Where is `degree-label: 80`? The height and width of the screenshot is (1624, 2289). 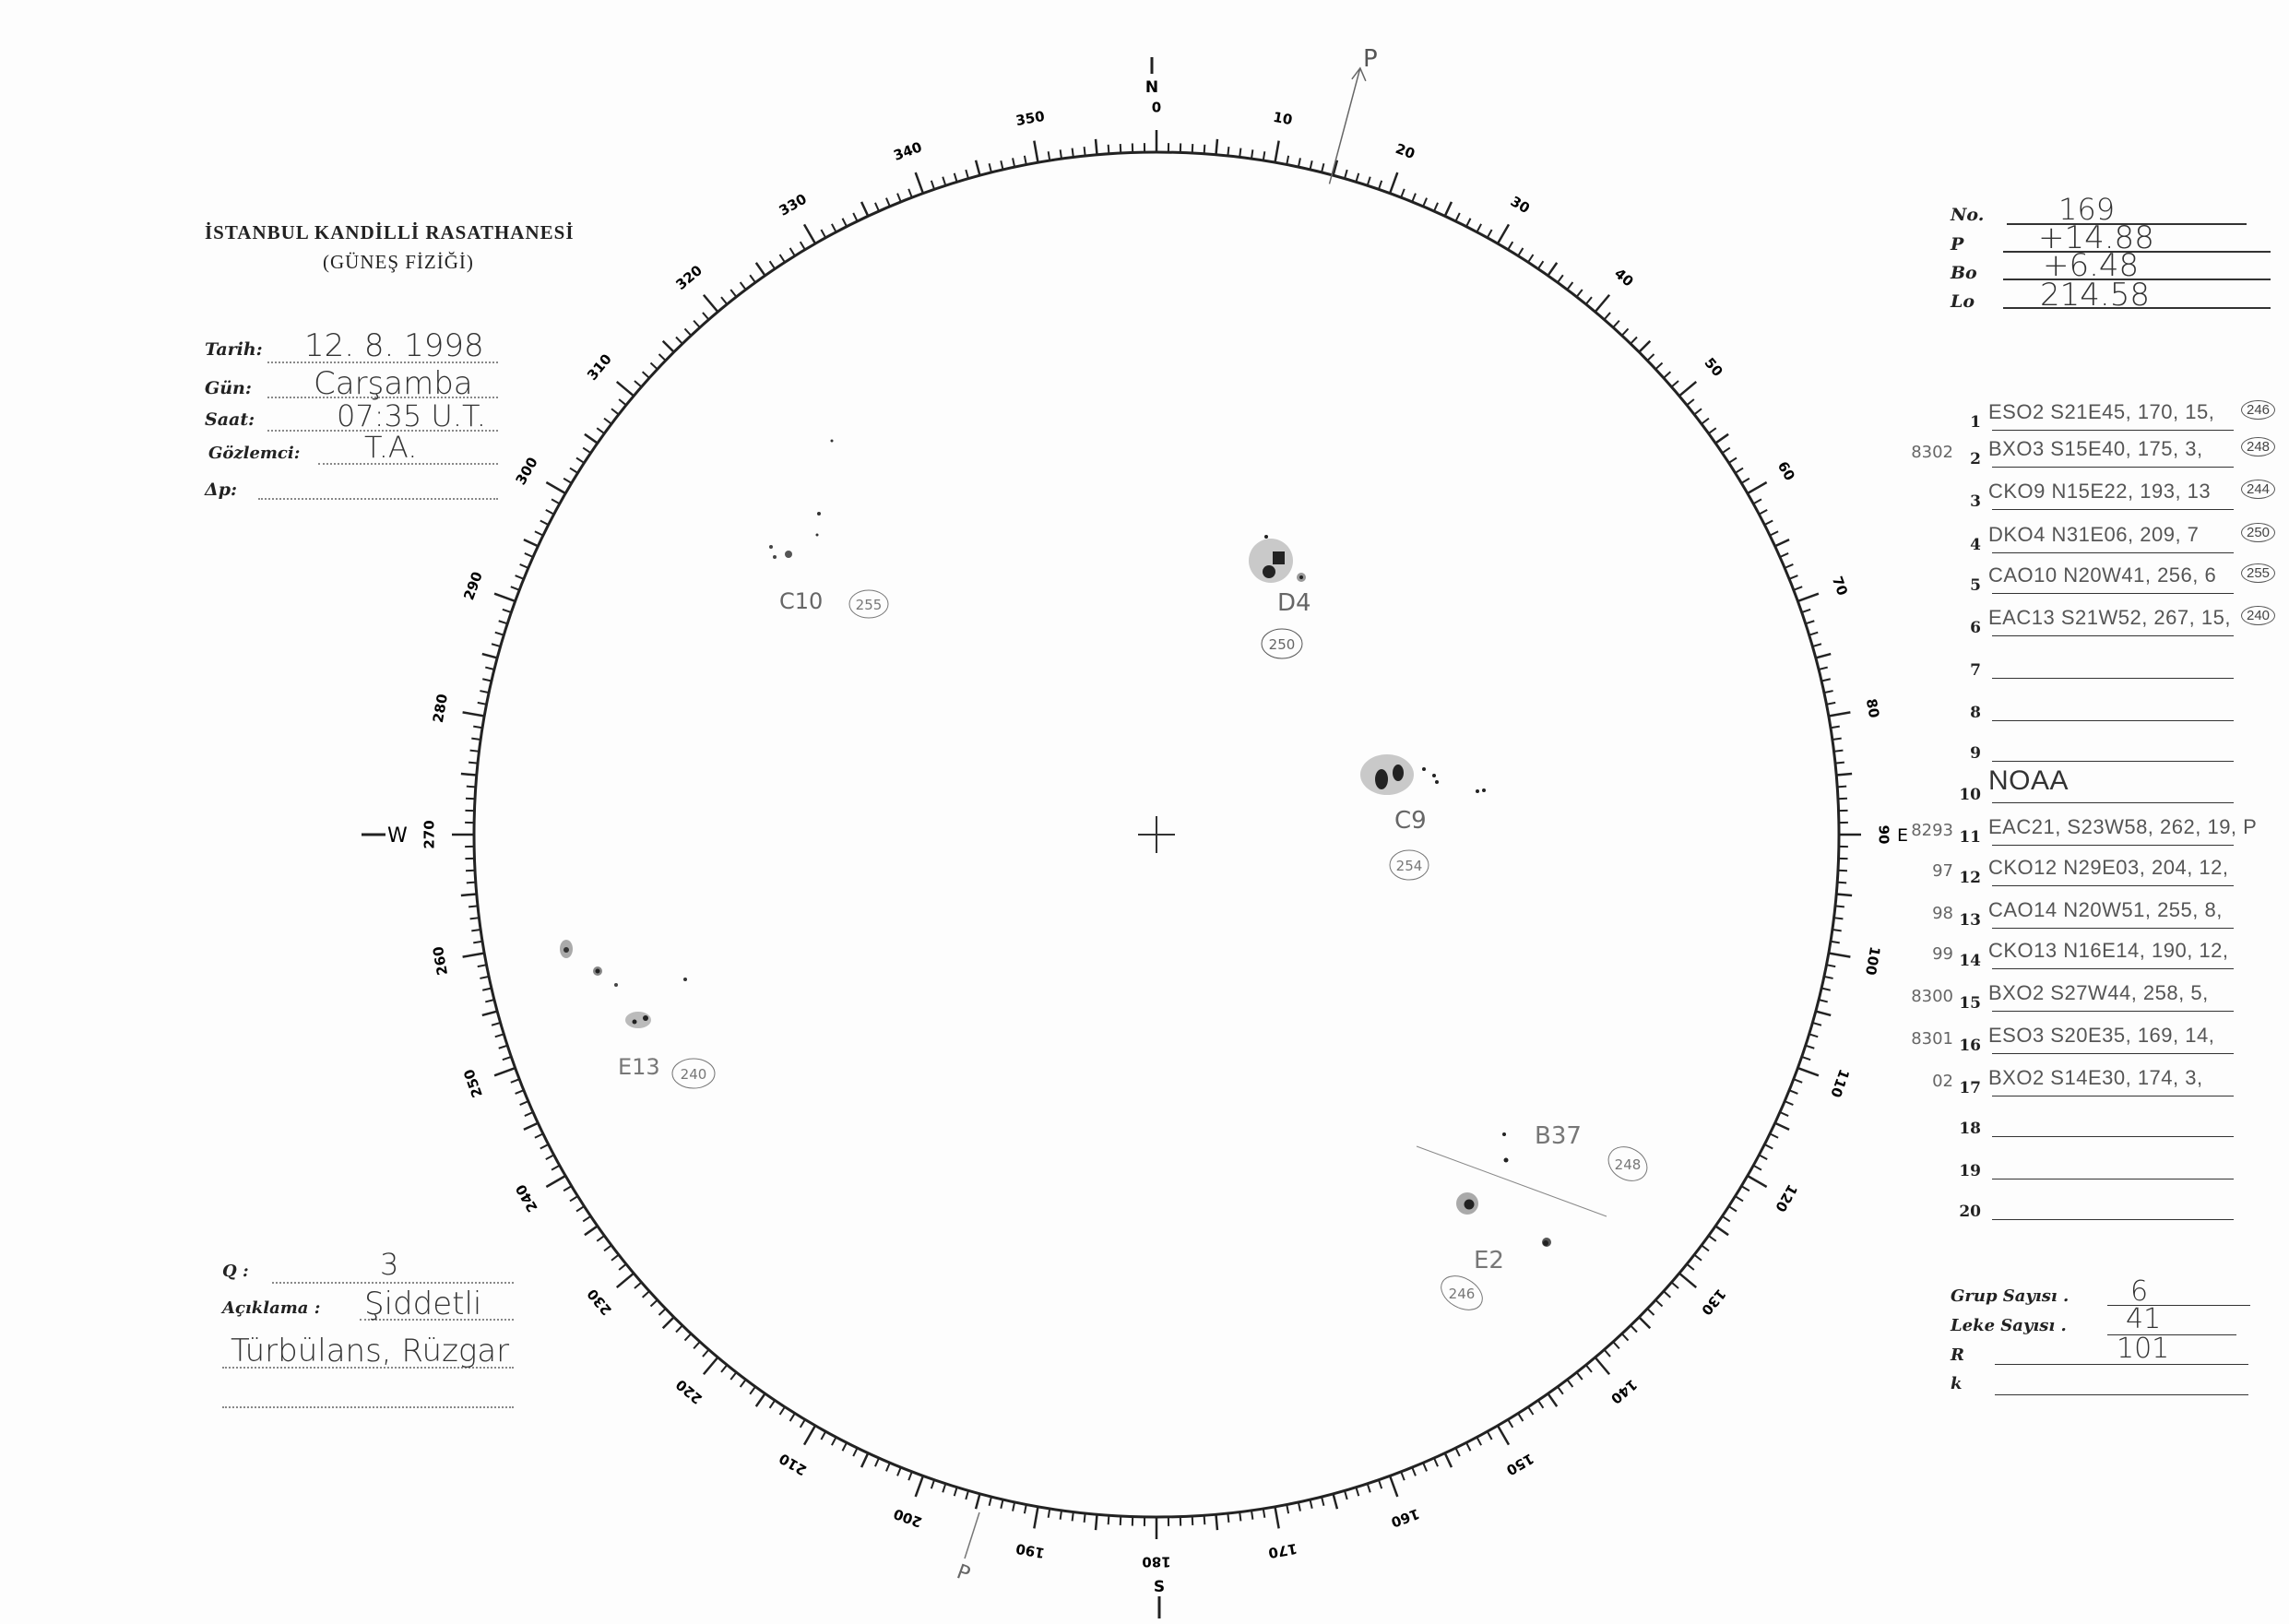 degree-label: 80 is located at coordinates (1873, 708).